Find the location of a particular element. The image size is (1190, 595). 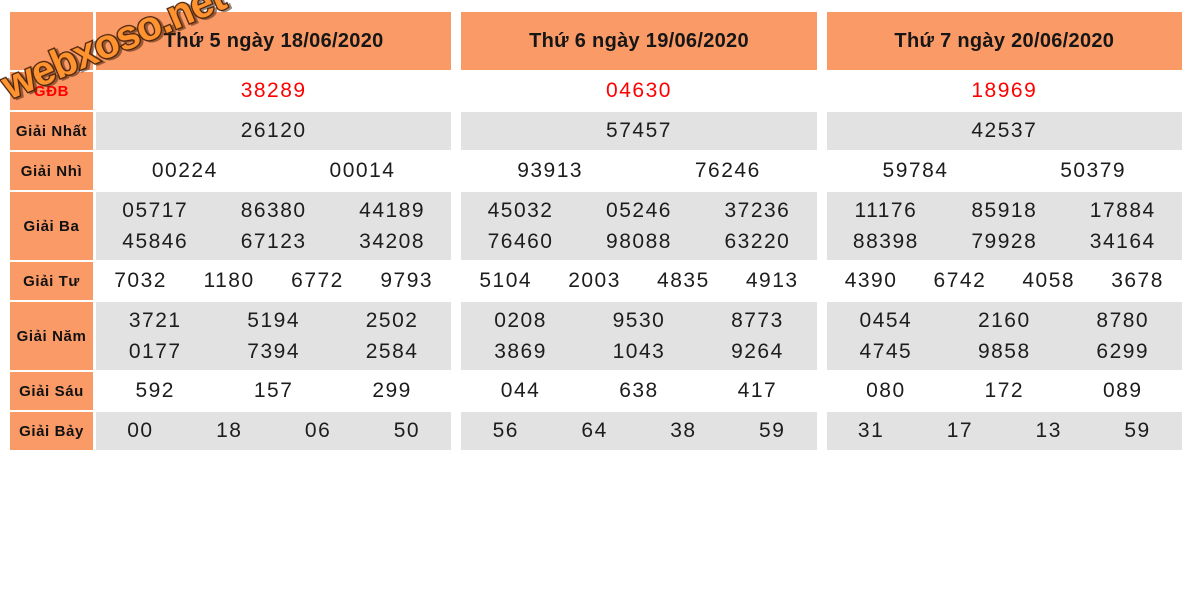

prize-number: 26120 is located at coordinates (273, 130).